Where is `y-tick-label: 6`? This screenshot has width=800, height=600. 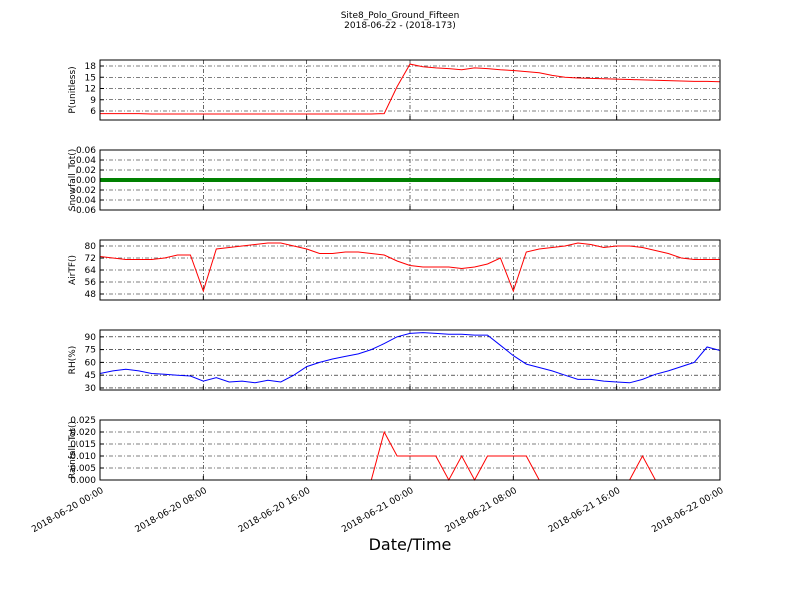
y-tick-label: 6 is located at coordinates (93, 112).